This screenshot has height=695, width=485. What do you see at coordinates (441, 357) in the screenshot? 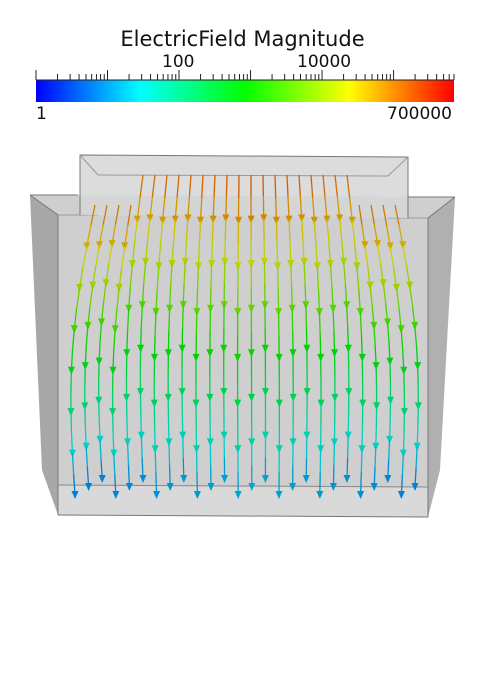
I see `box-right-face` at bounding box center [441, 357].